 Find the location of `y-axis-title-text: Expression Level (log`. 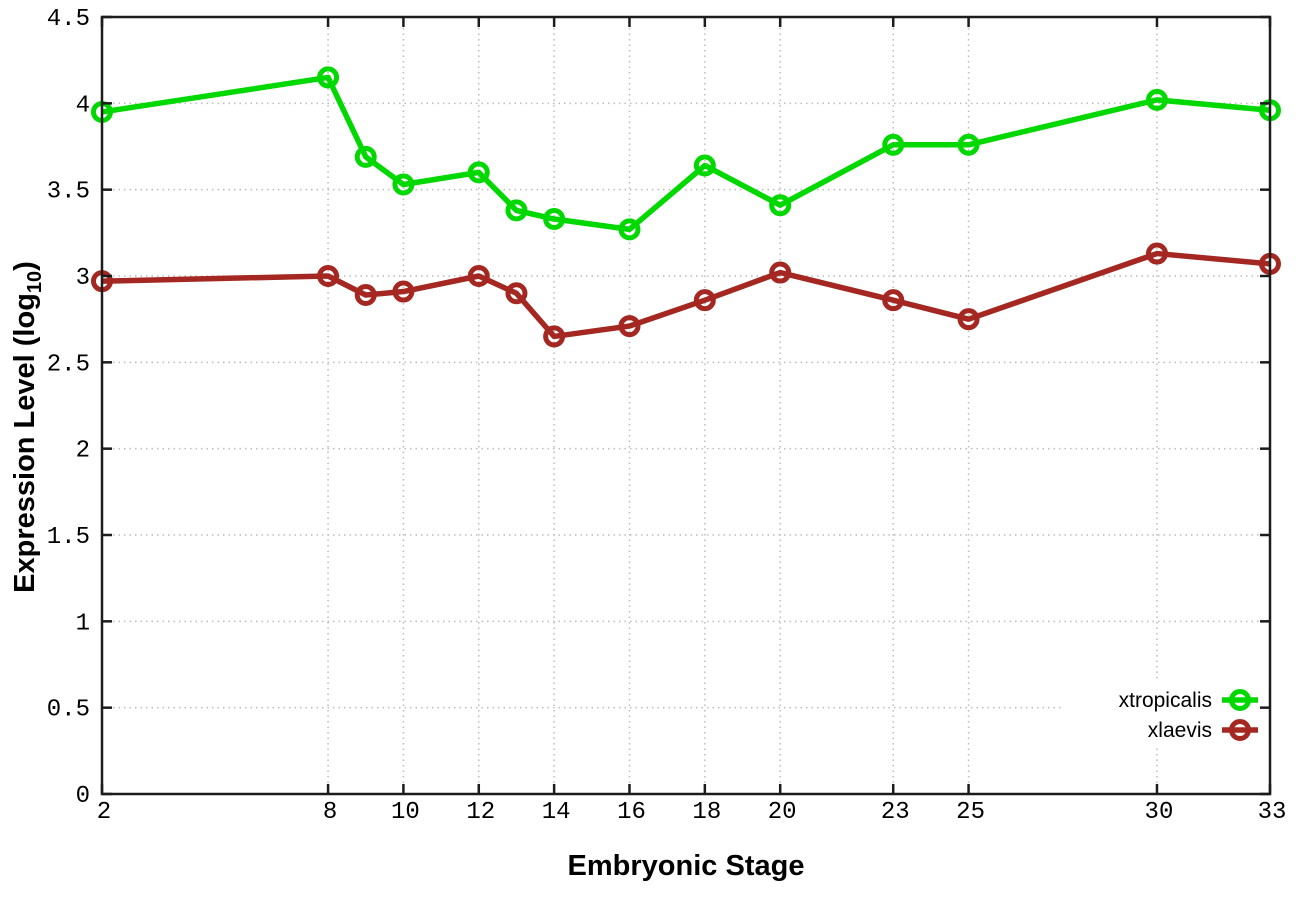

y-axis-title-text: Expression Level (log is located at coordinates (25, 443).